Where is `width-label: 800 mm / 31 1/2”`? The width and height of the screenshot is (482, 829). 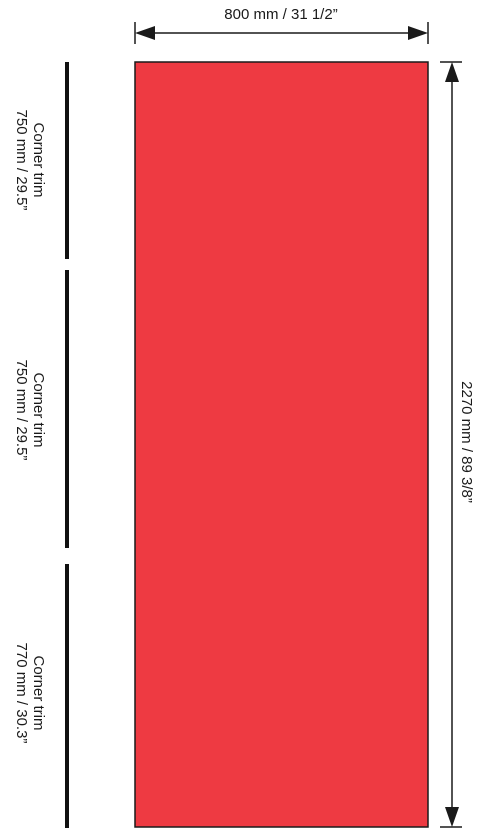 width-label: 800 mm / 31 1/2” is located at coordinates (281, 14).